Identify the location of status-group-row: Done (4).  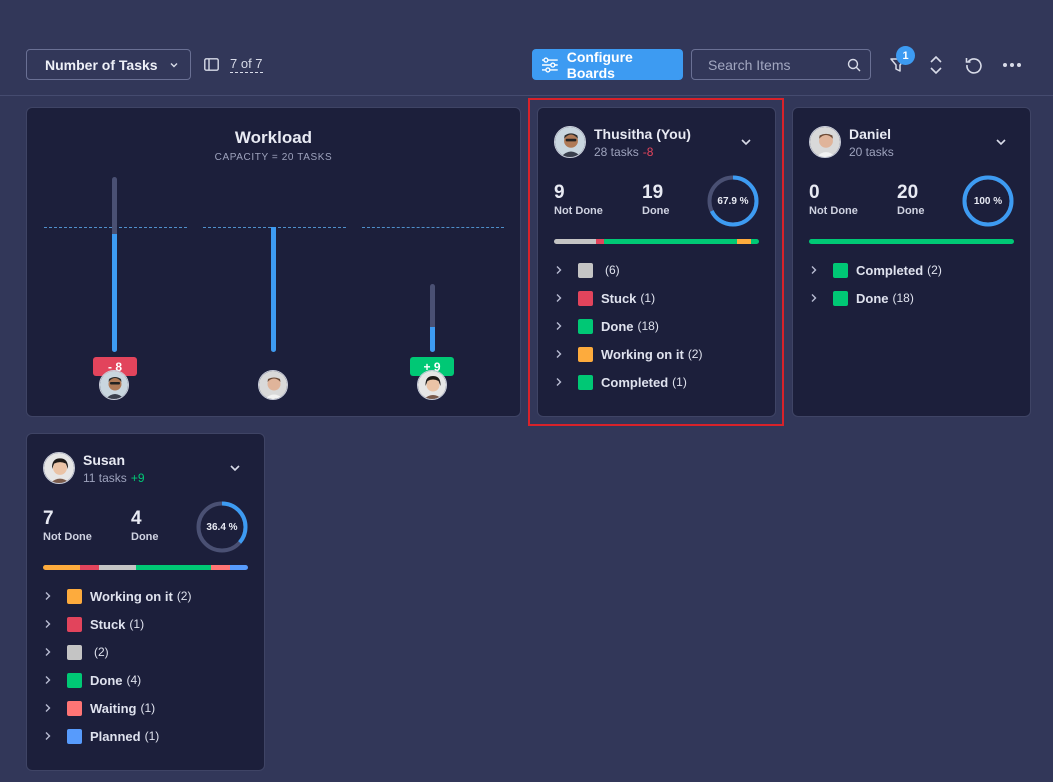
(117, 680).